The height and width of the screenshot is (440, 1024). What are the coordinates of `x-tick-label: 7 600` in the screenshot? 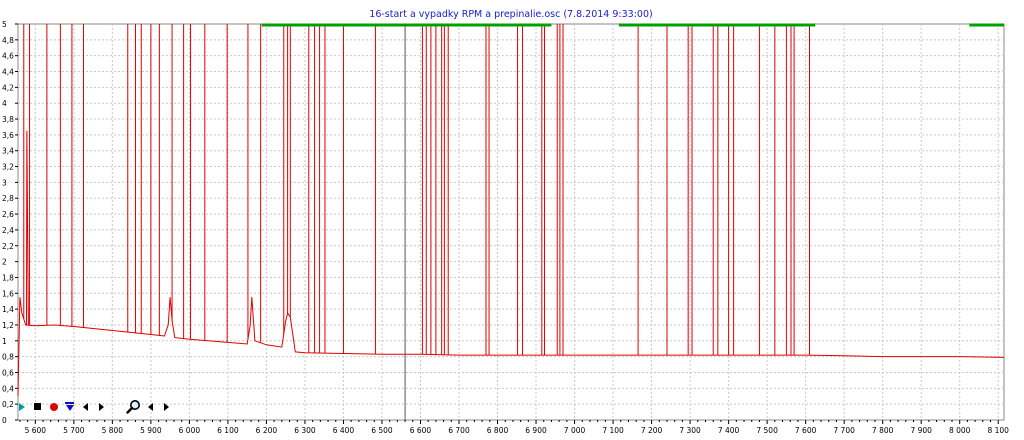 It's located at (806, 430).